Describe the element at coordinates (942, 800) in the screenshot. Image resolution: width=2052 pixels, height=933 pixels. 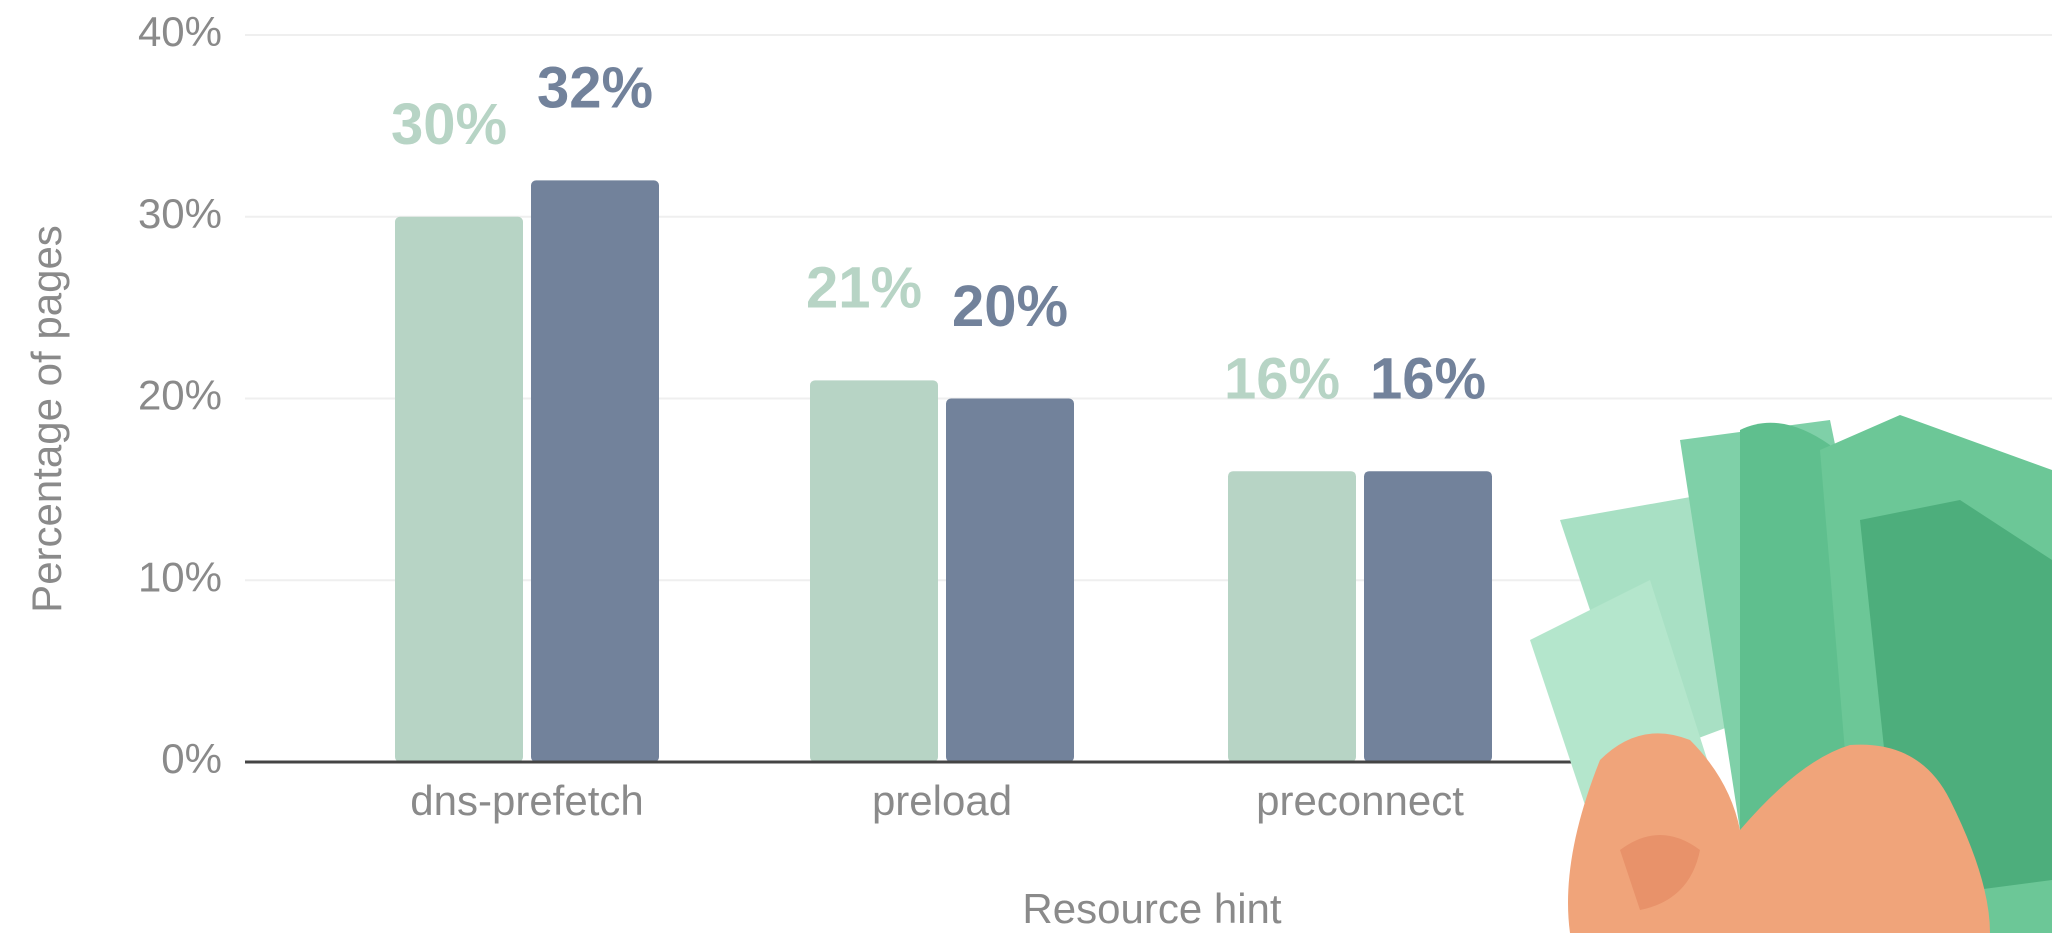
I see `x-tick-label: preload` at that location.